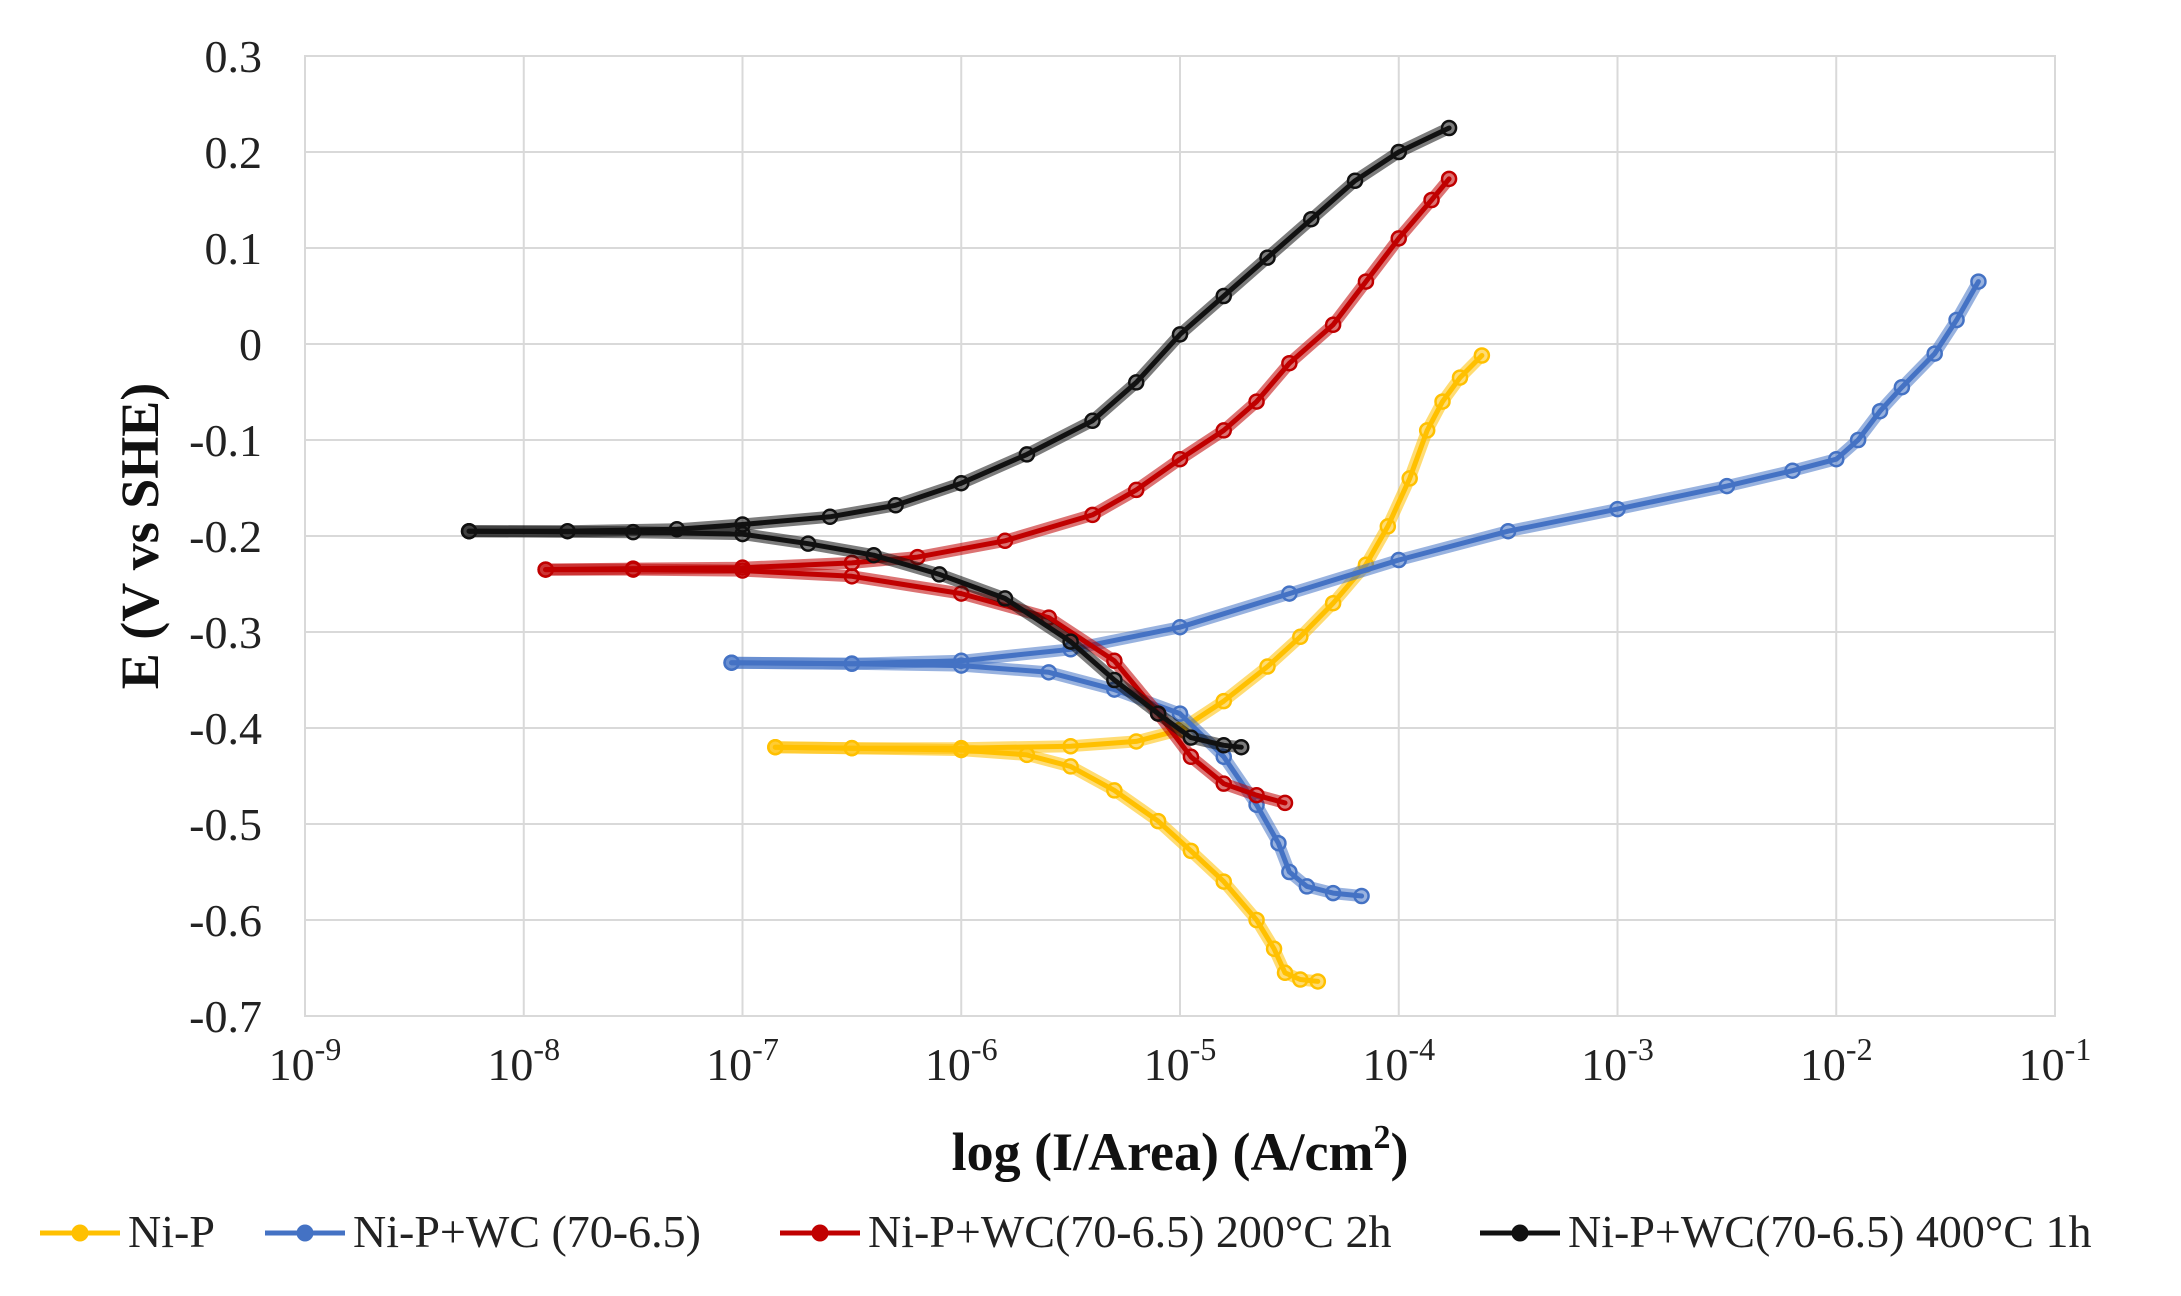  What do you see at coordinates (984, 1049) in the screenshot?
I see `x-tick-exponent: -6` at bounding box center [984, 1049].